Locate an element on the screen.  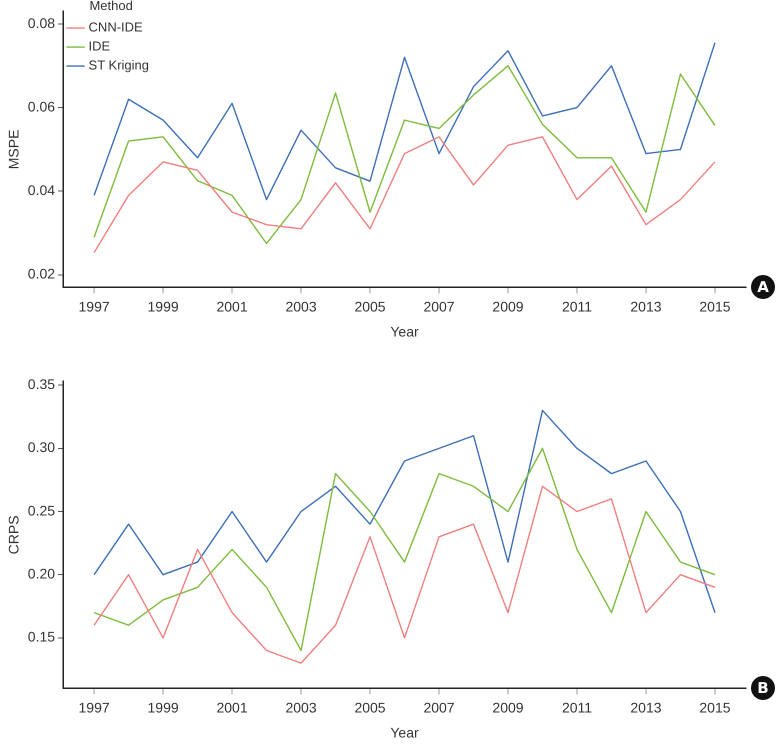
y-tick-label: 0.20 is located at coordinates (42, 574).